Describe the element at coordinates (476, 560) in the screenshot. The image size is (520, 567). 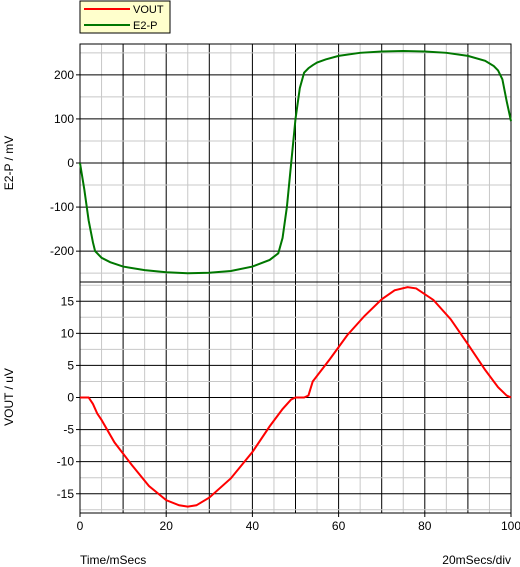
I see `x-scale-note: 20mSecs/div` at that location.